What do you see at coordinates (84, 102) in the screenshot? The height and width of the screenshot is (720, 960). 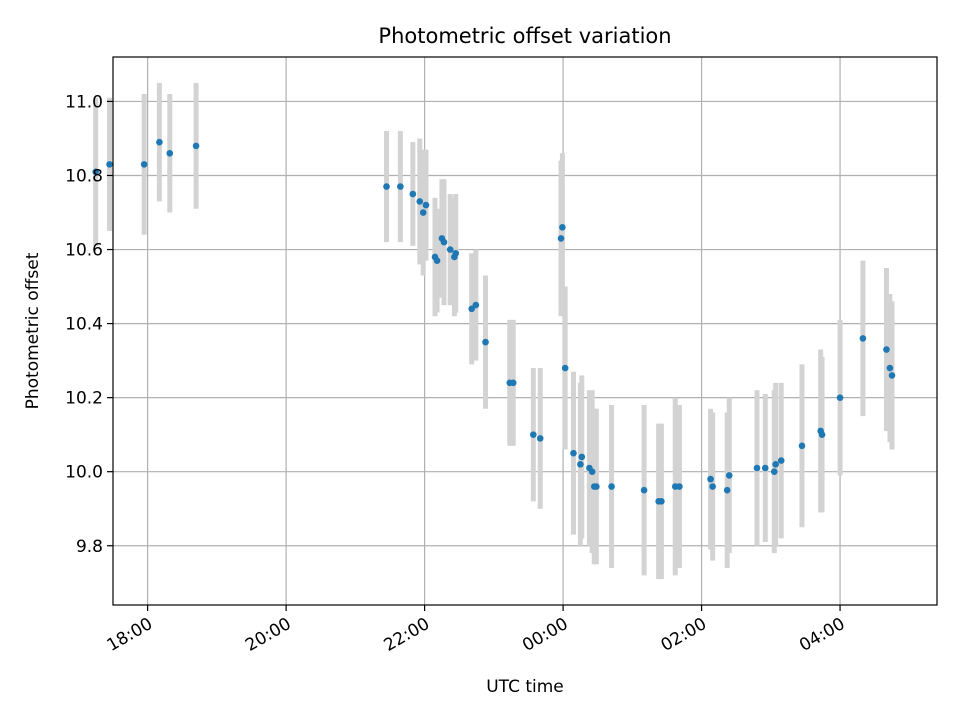 I see `y-tick-label: 11.0` at bounding box center [84, 102].